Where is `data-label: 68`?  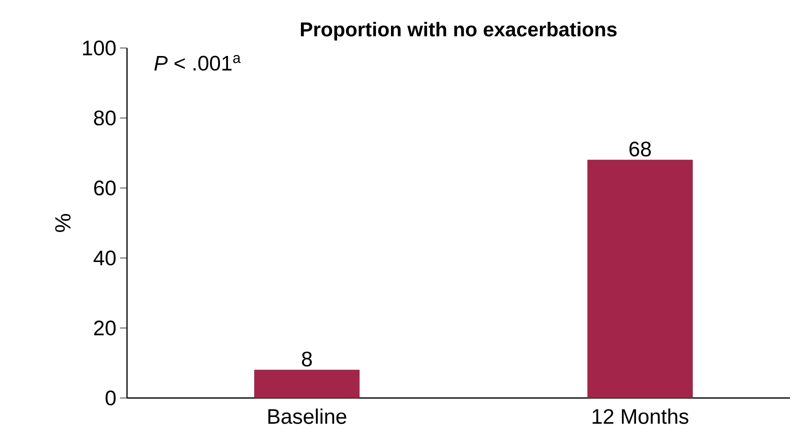
data-label: 68 is located at coordinates (640, 149).